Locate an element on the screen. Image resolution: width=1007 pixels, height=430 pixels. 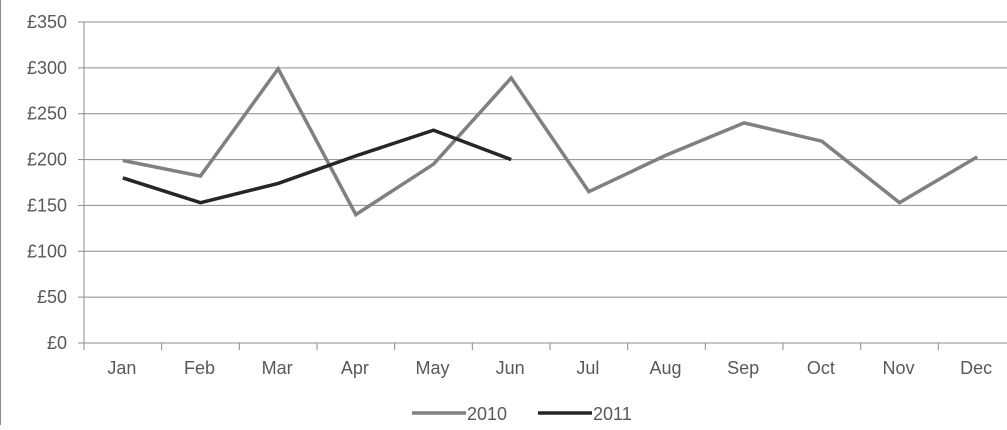
y-tick-label: £50 is located at coordinates (52, 297).